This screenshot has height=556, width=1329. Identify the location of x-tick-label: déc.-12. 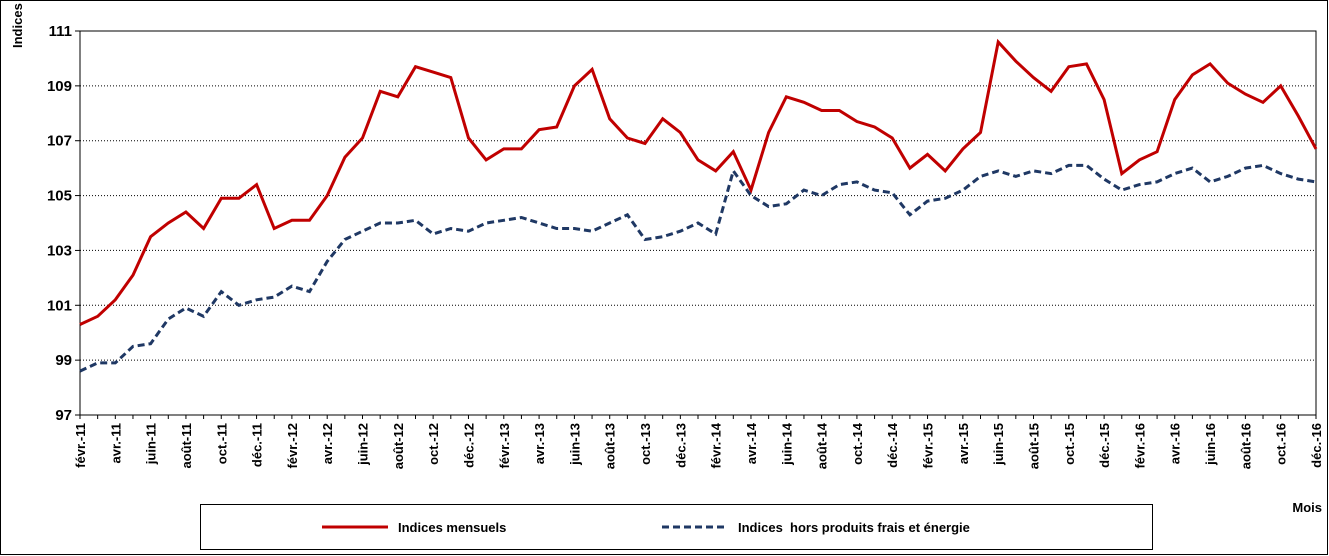
(468, 445).